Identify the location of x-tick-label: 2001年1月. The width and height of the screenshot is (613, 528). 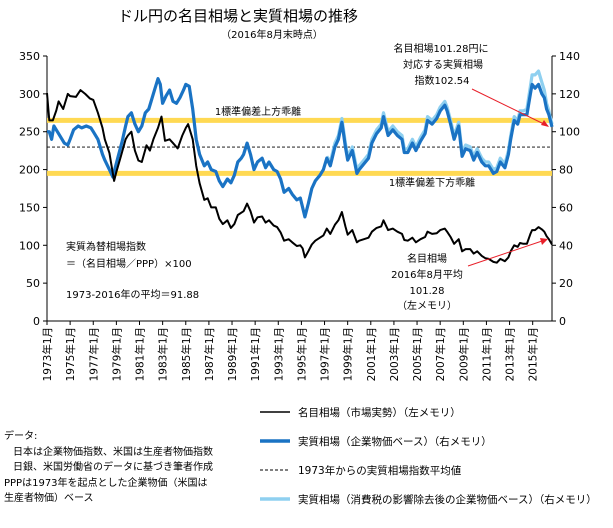
(371, 354).